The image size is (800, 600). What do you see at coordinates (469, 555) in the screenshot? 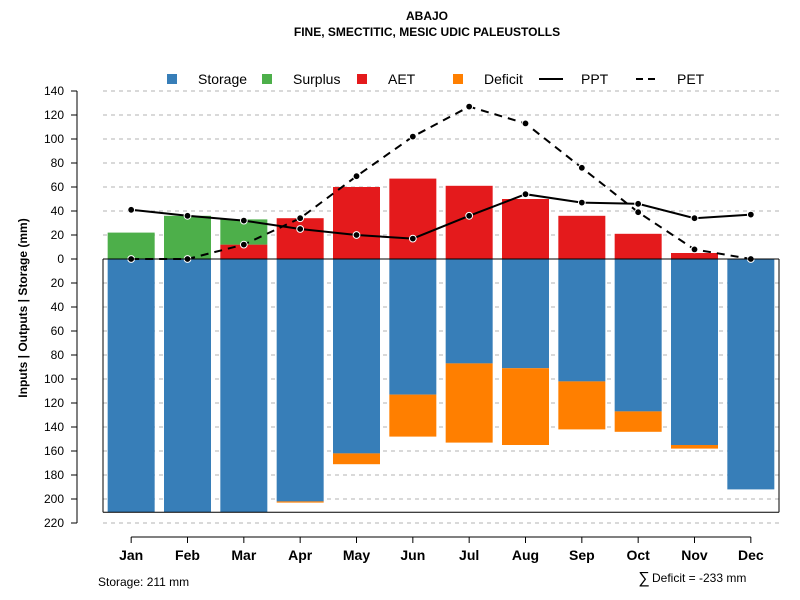
I see `x-tick-label: Jul` at bounding box center [469, 555].